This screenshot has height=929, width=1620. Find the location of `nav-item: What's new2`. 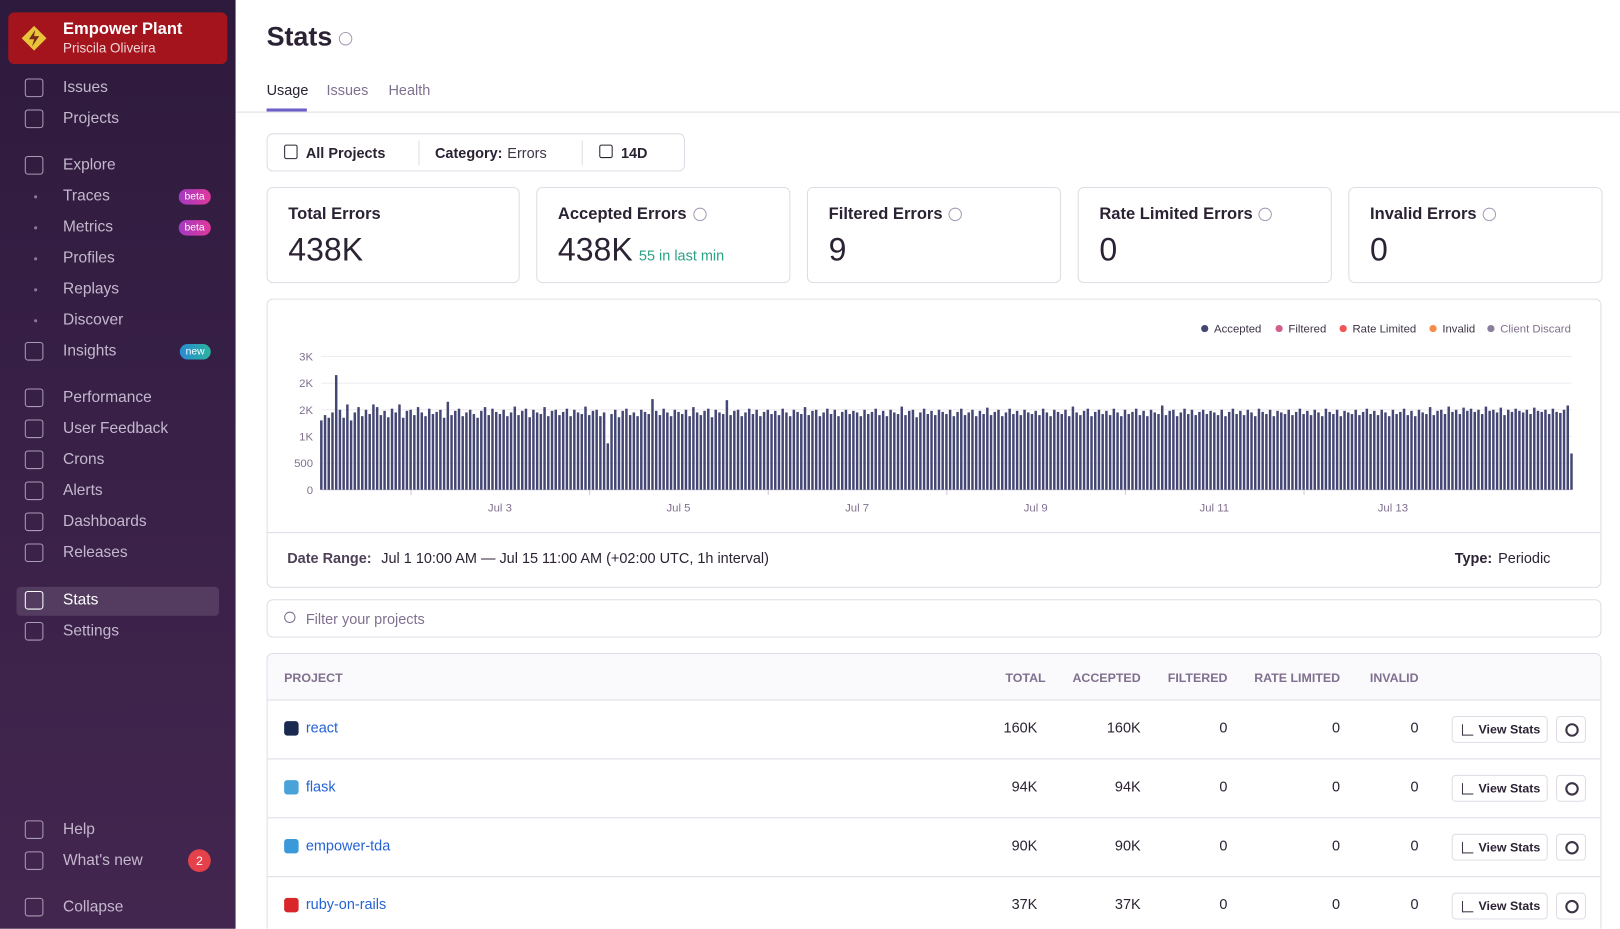

nav-item: What's new2 is located at coordinates (123, 860).